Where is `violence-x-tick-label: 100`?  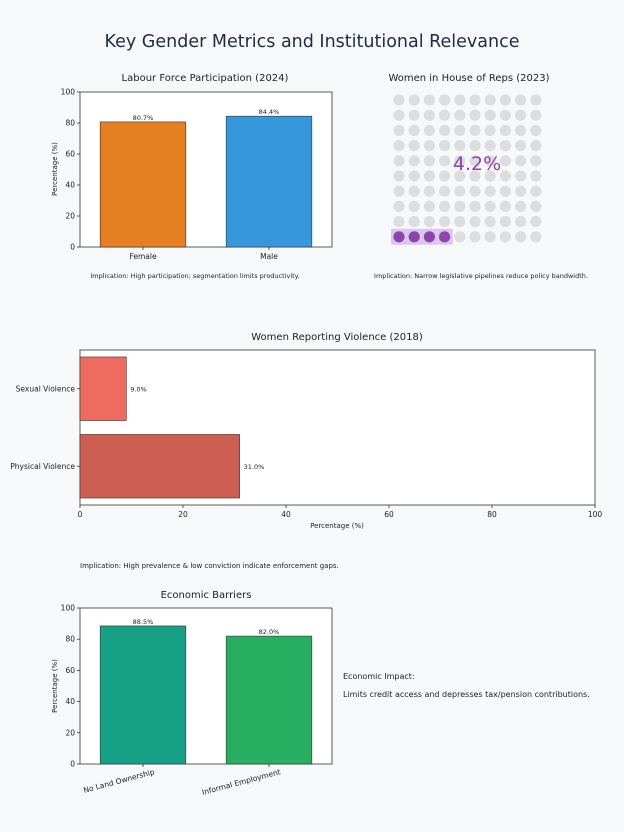 violence-x-tick-label: 100 is located at coordinates (595, 514).